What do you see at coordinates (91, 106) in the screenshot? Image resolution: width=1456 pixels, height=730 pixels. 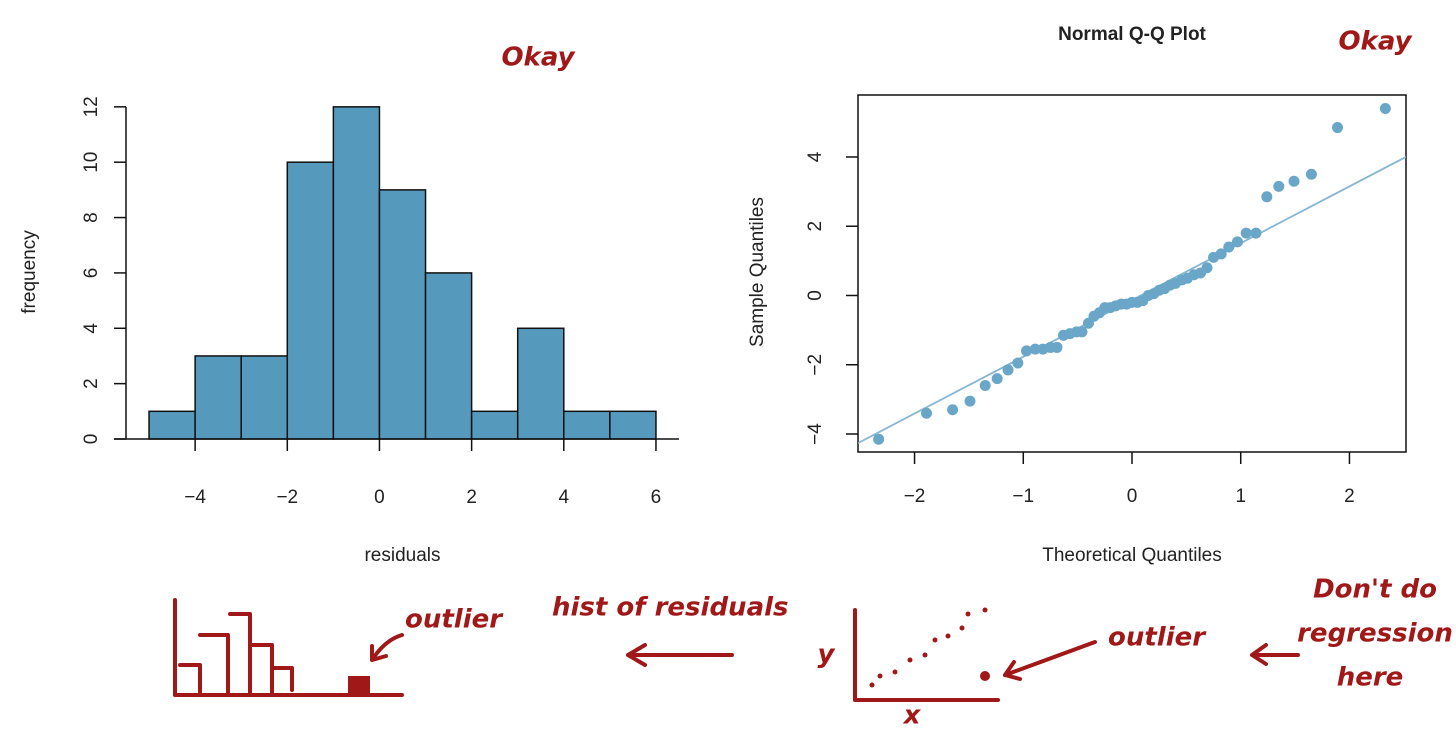 I see `y-tick-label: 12` at bounding box center [91, 106].